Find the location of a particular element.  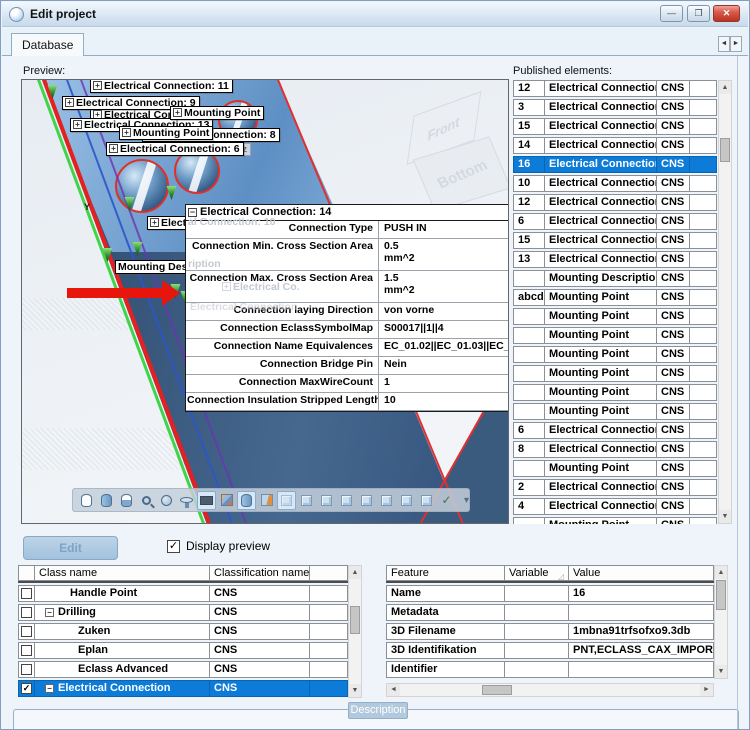

header-variable: Variable ◿ is located at coordinates (536, 573).